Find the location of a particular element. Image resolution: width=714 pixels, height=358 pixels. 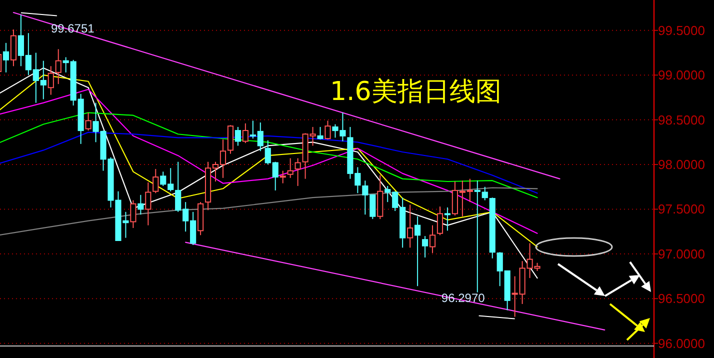

y-tick-label: 98.0000 is located at coordinates (681, 164).